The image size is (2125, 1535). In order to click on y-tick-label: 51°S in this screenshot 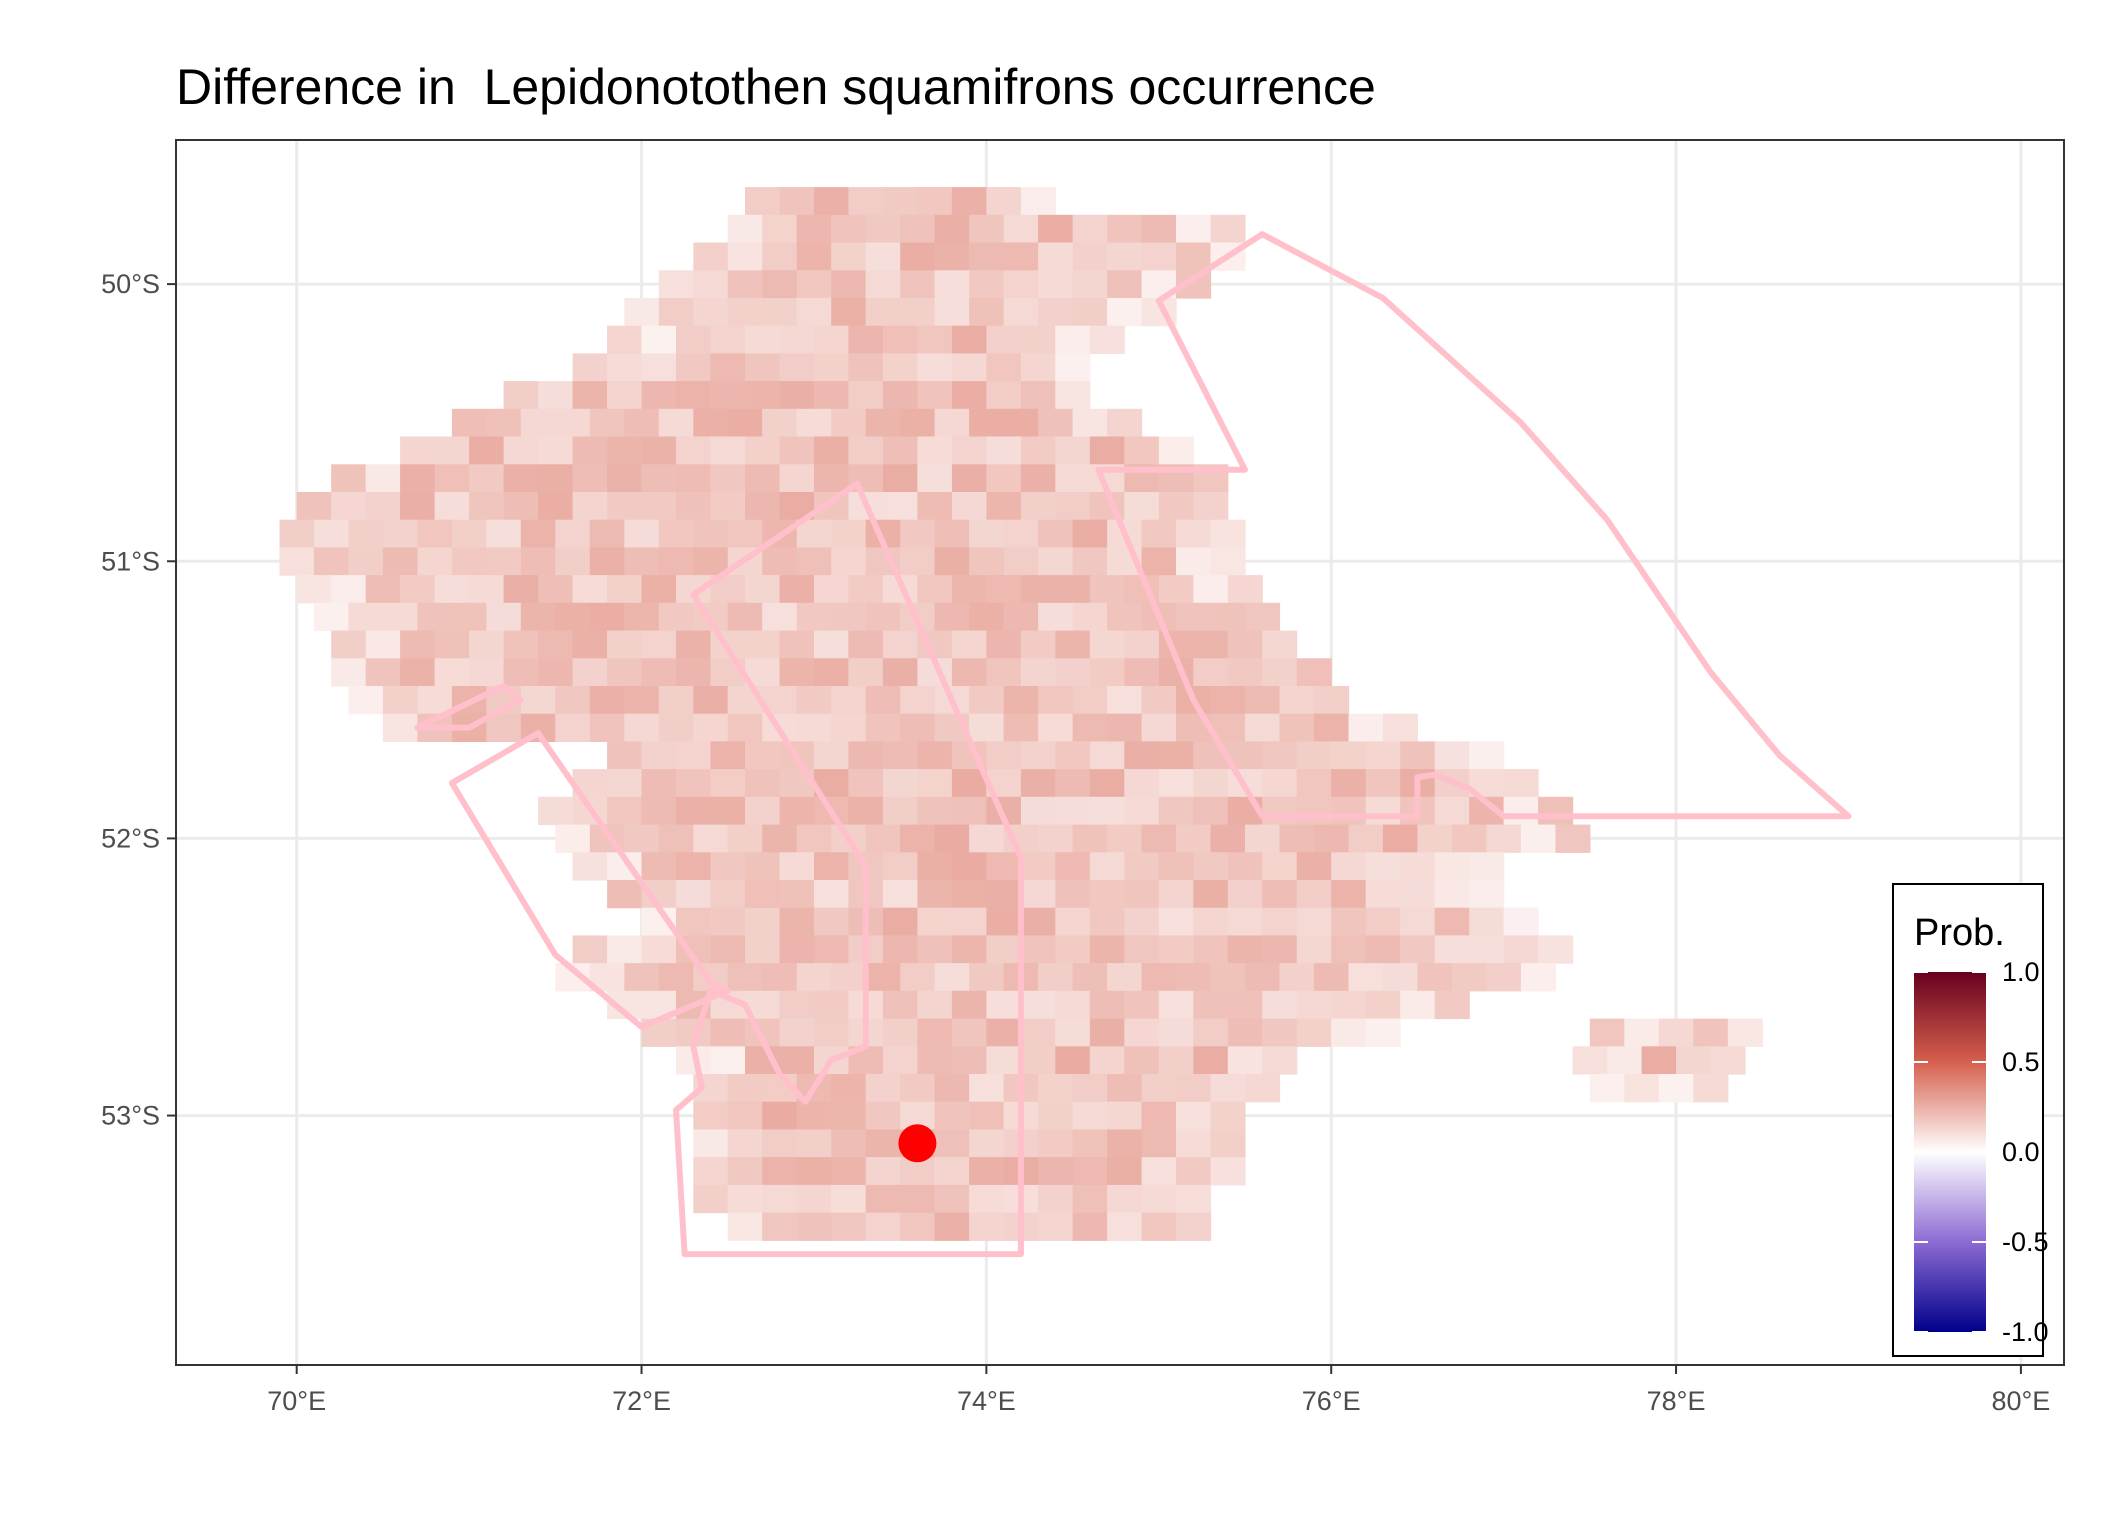, I will do `click(130, 561)`.